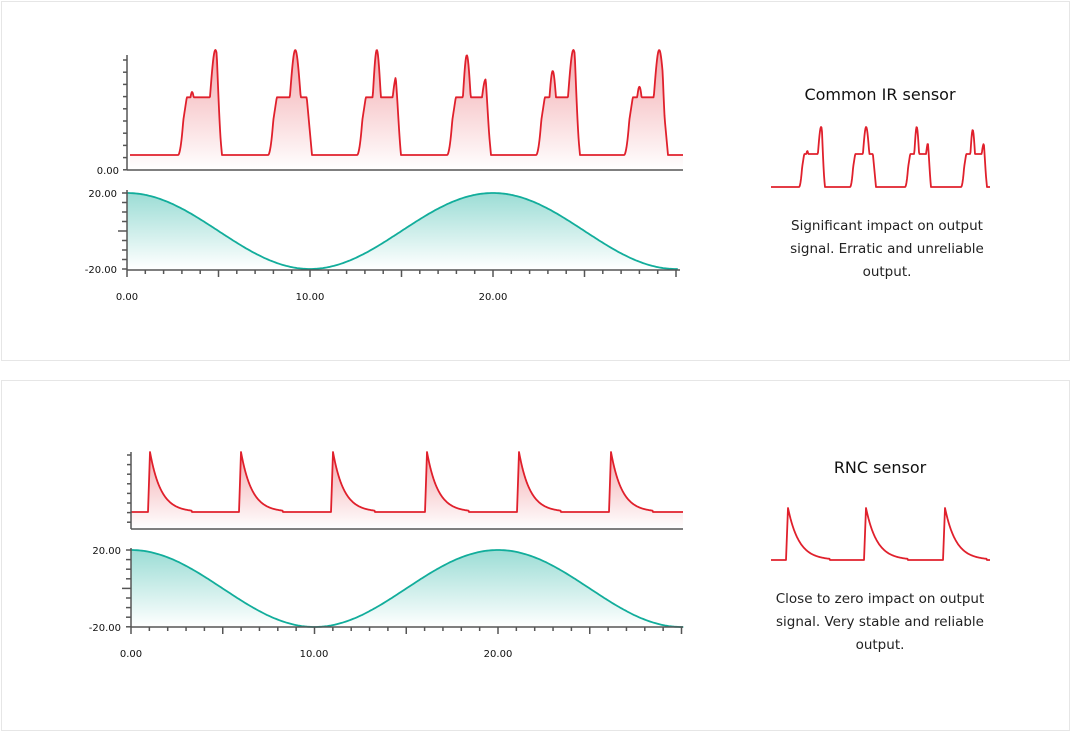 The height and width of the screenshot is (732, 1072). Describe the element at coordinates (880, 157) in the screenshot. I see `ir-preview-line` at that location.